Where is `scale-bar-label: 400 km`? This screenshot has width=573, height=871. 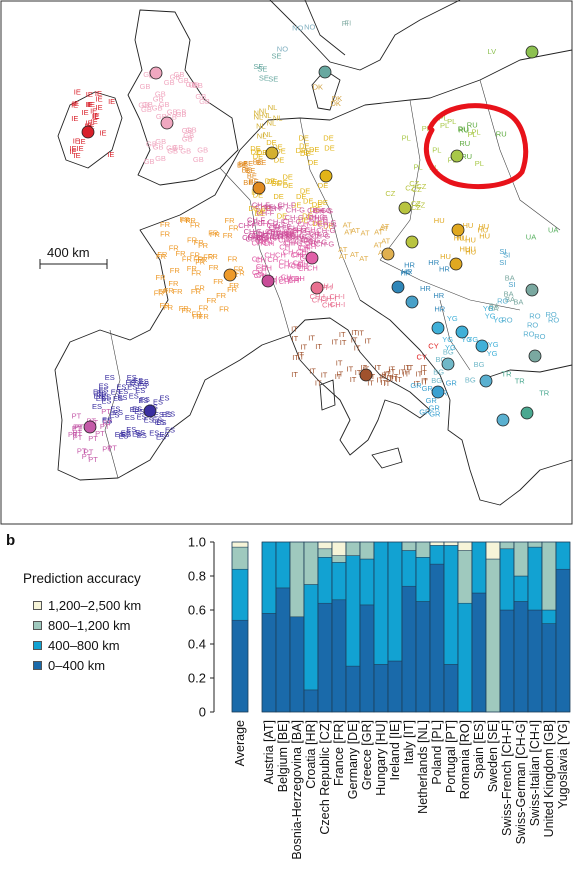 scale-bar-label: 400 km is located at coordinates (68, 252).